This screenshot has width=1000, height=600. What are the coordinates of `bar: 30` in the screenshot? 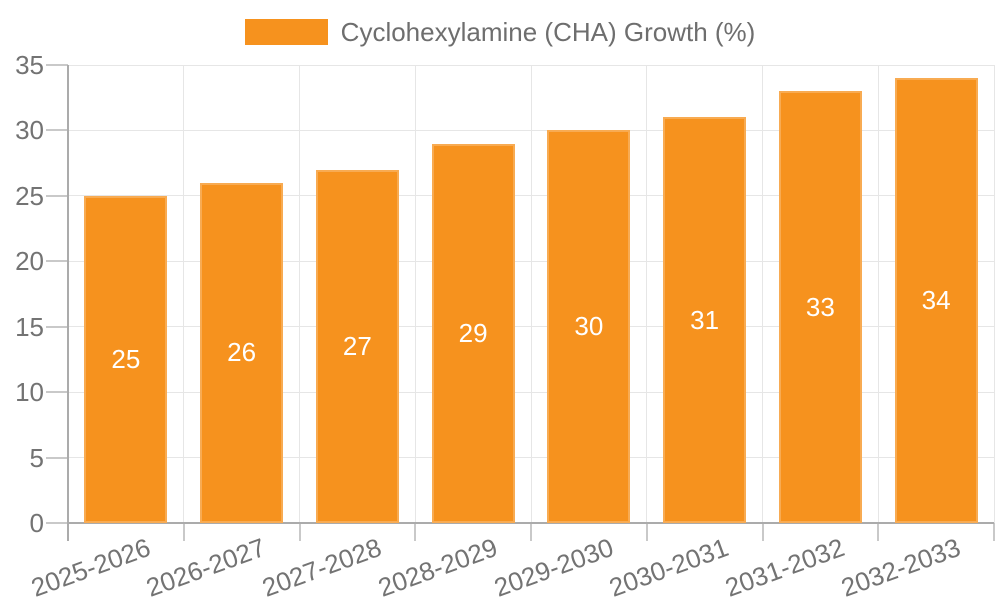 It's located at (589, 326).